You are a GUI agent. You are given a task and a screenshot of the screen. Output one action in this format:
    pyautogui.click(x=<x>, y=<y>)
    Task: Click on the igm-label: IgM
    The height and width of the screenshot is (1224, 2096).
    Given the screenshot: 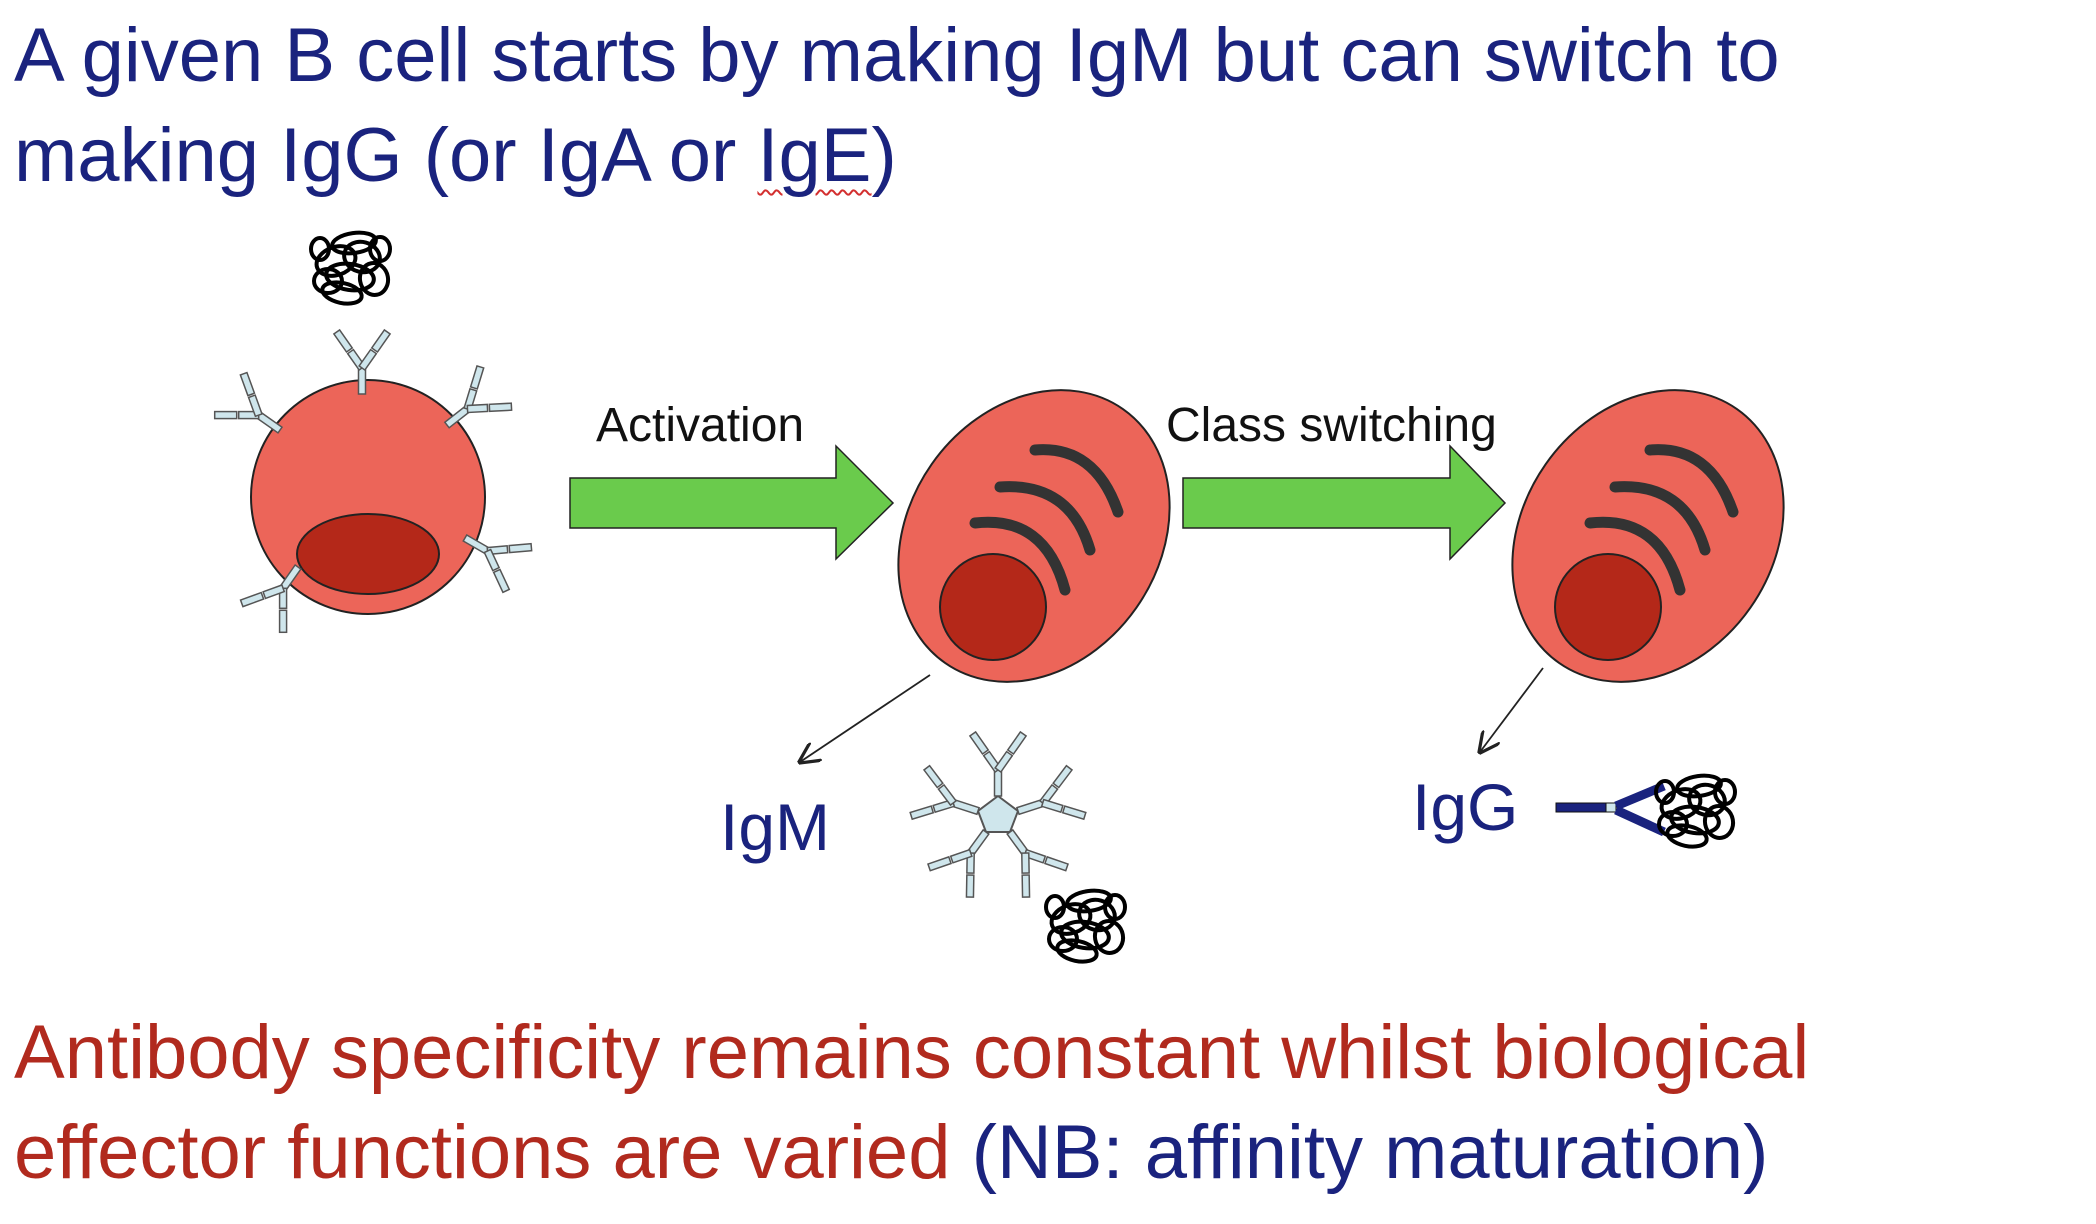 What is the action you would take?
    pyautogui.click(x=775, y=827)
    